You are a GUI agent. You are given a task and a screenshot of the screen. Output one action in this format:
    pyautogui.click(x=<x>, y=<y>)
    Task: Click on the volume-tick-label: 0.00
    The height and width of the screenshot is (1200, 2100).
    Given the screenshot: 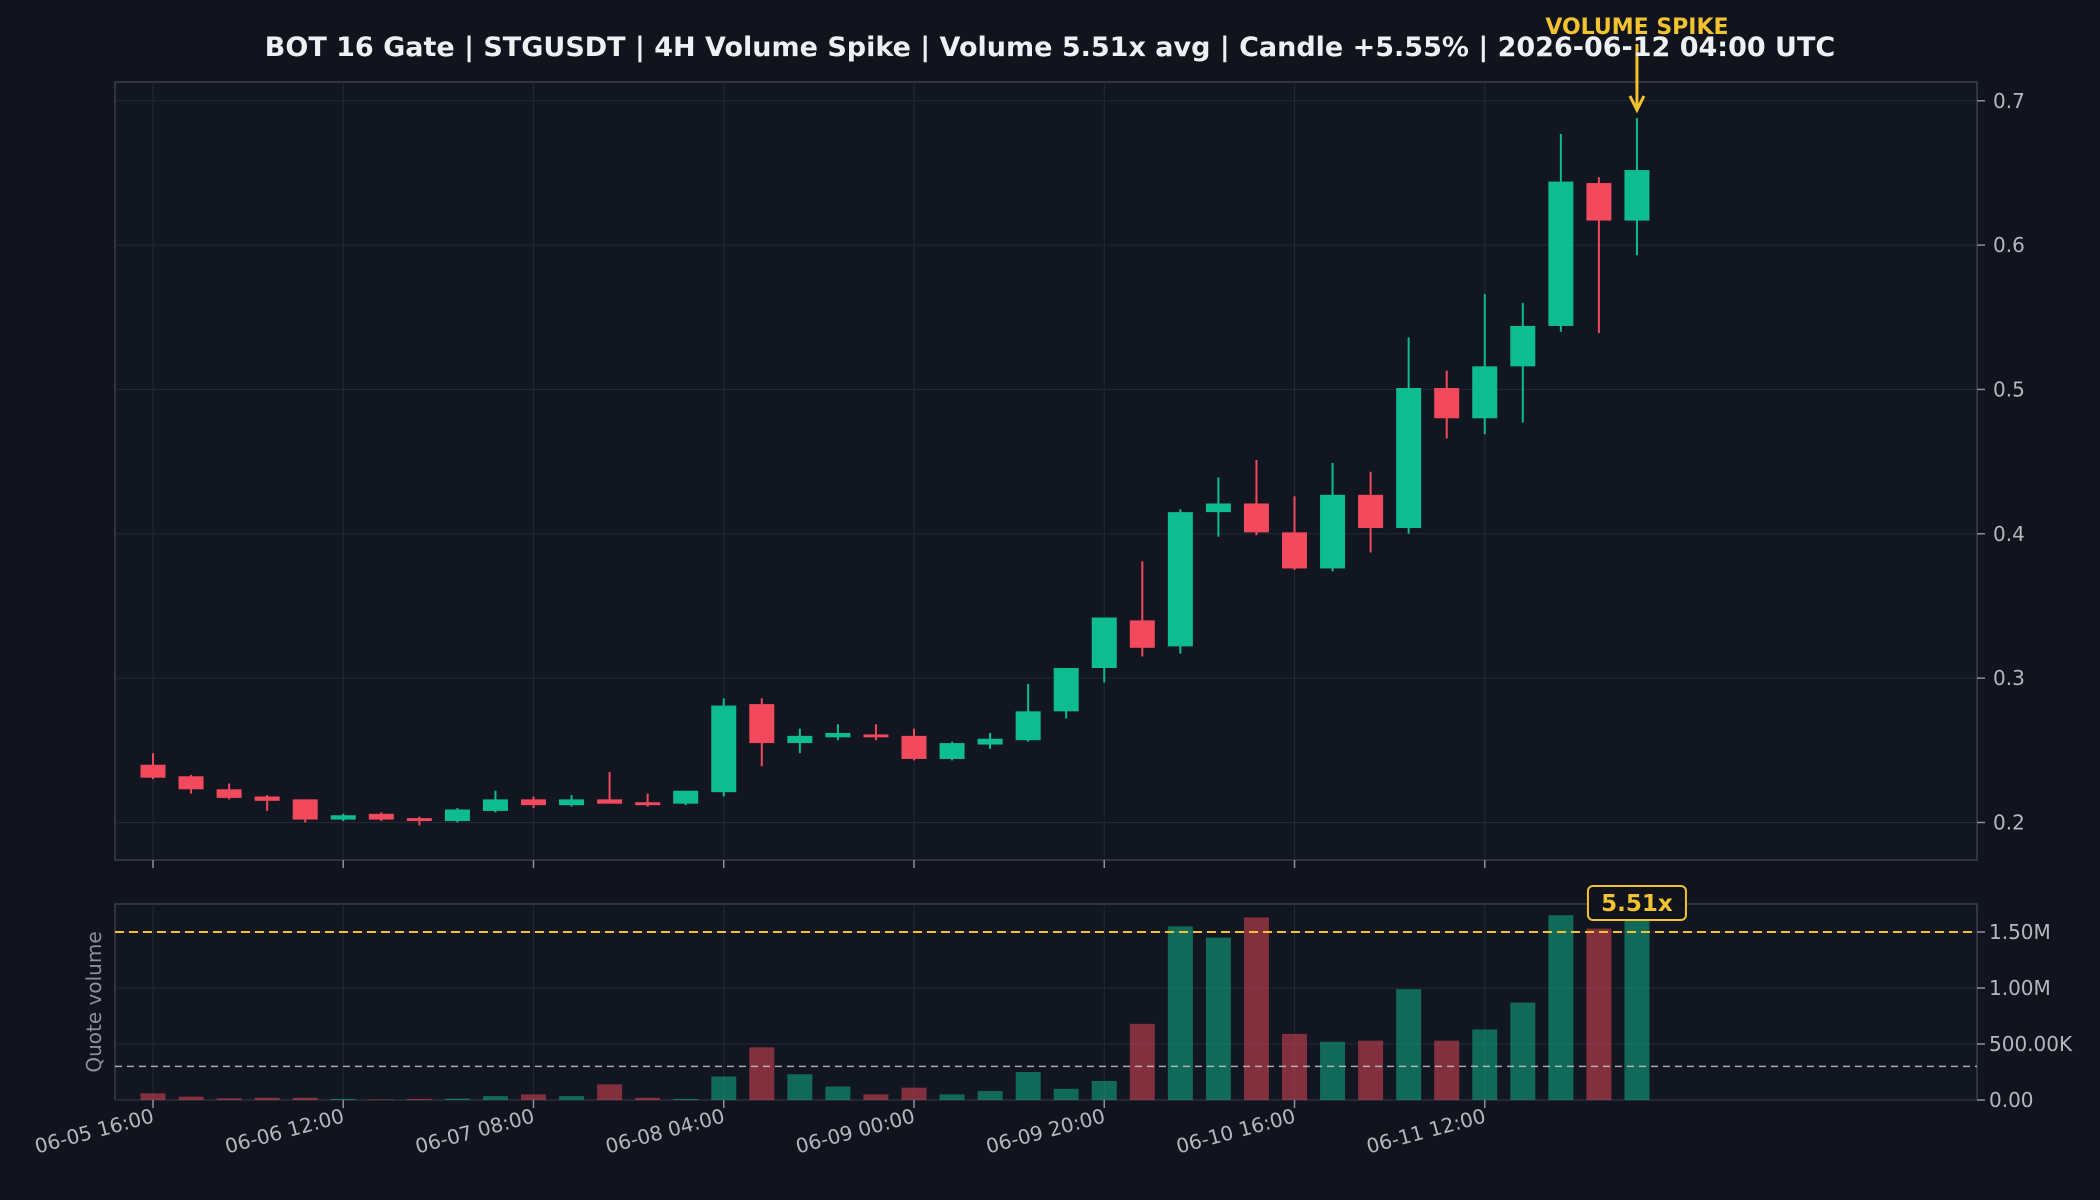 What is the action you would take?
    pyautogui.click(x=2011, y=1100)
    